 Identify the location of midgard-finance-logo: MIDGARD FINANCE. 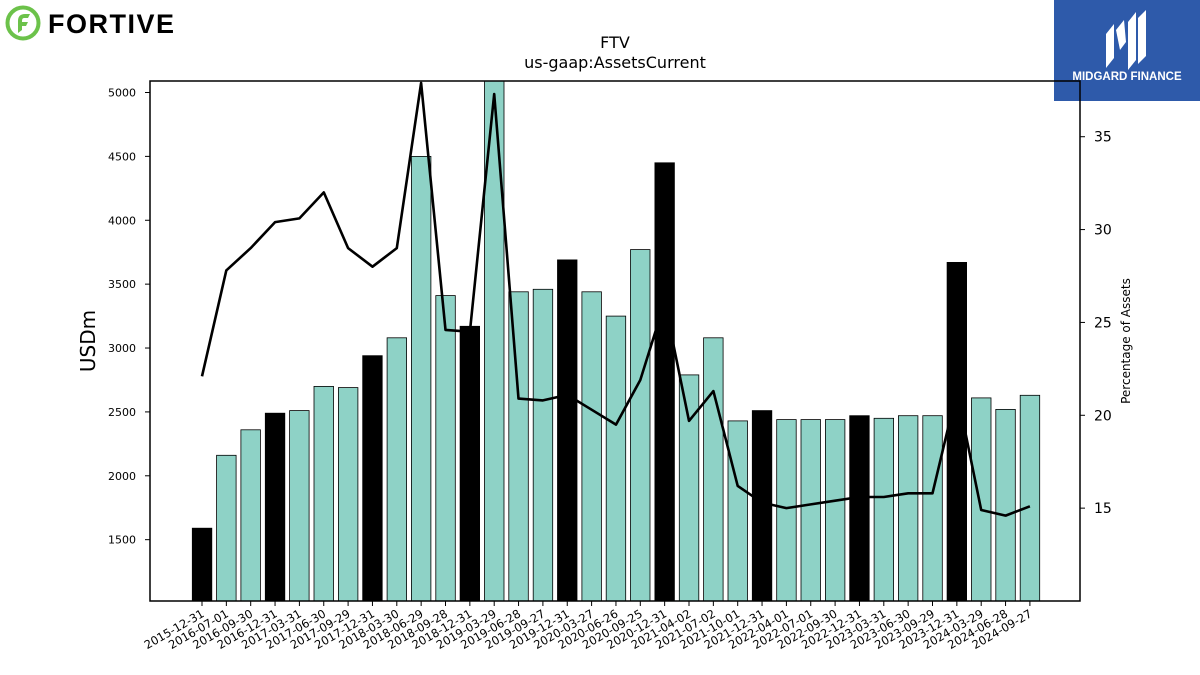
(1127, 50).